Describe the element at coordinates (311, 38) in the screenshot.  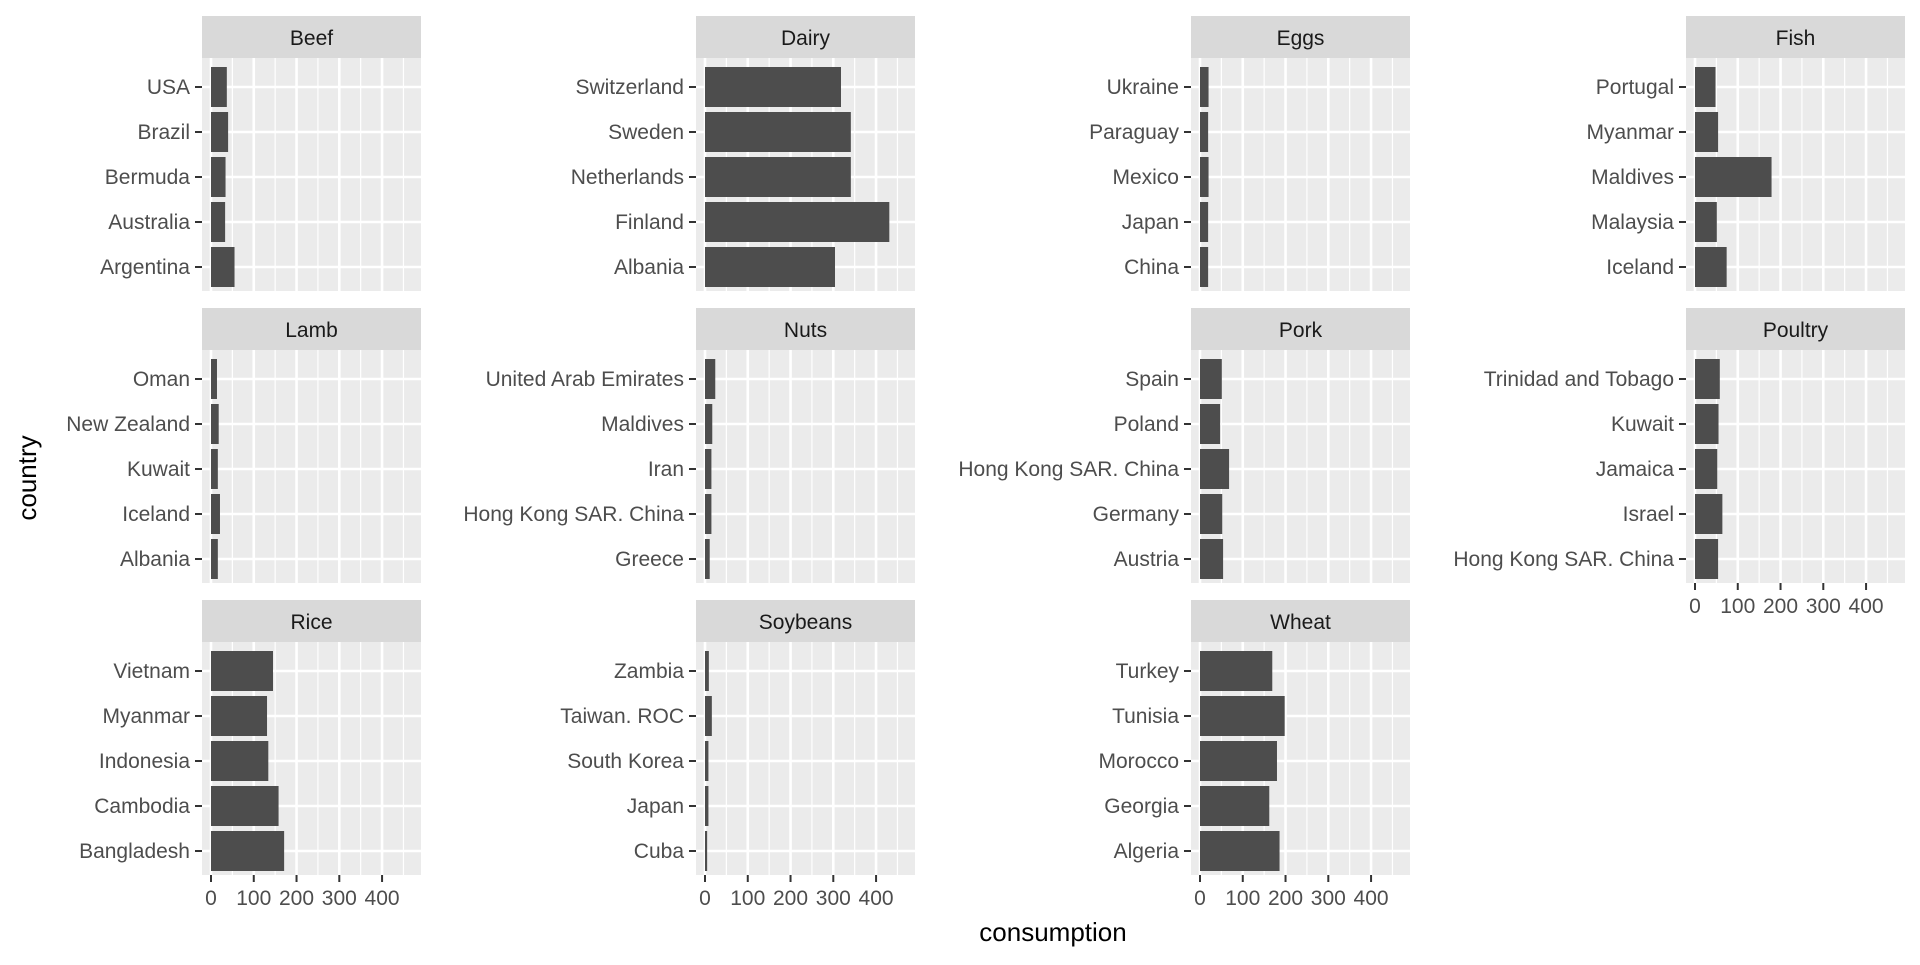
I see `facet-title: Beef` at that location.